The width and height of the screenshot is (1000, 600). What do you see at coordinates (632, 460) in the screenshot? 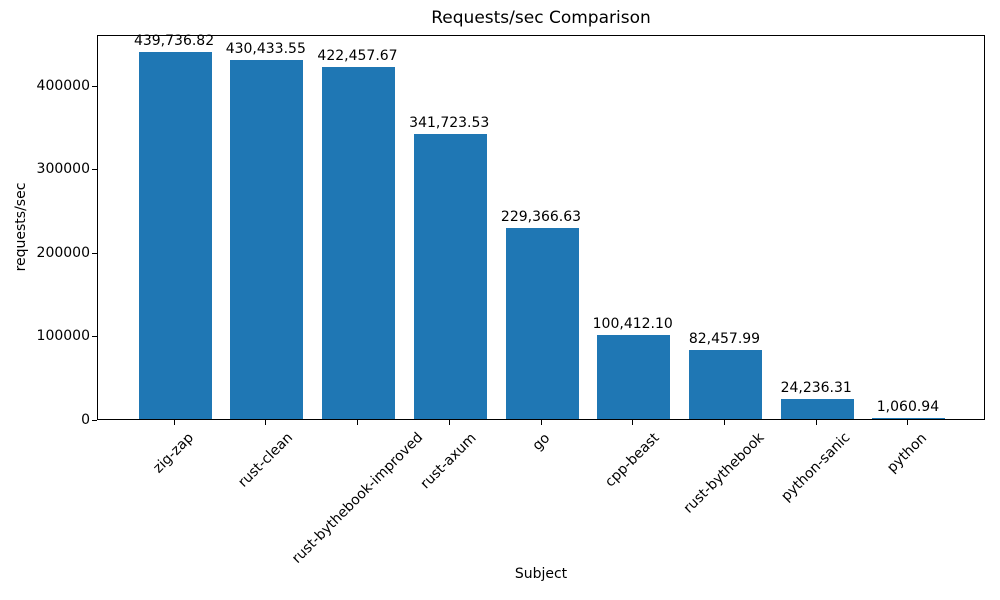
I see `x-tick-label: cpp-beast` at bounding box center [632, 460].